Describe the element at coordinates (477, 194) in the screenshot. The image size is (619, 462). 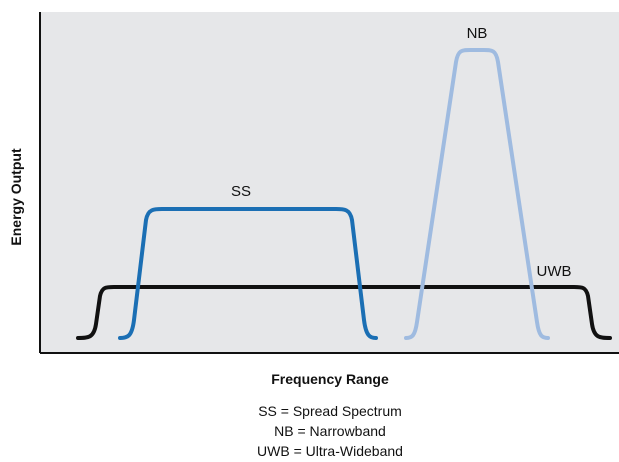
I see `nb-curve` at that location.